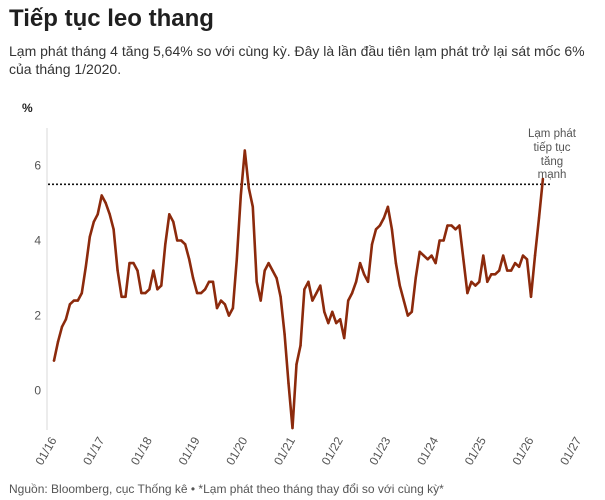 This screenshot has width=605, height=500. Describe the element at coordinates (141, 450) in the screenshot. I see `x-tick-label: 01/18` at that location.